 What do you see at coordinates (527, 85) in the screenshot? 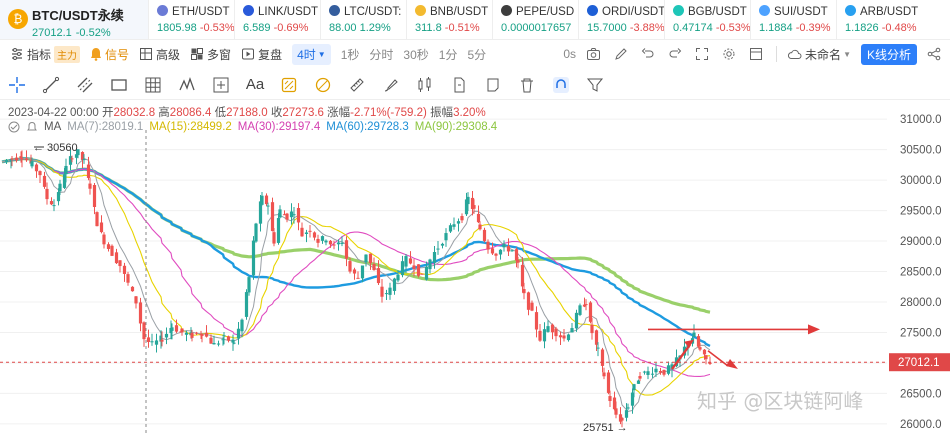
I see `trash-tool` at bounding box center [527, 85].